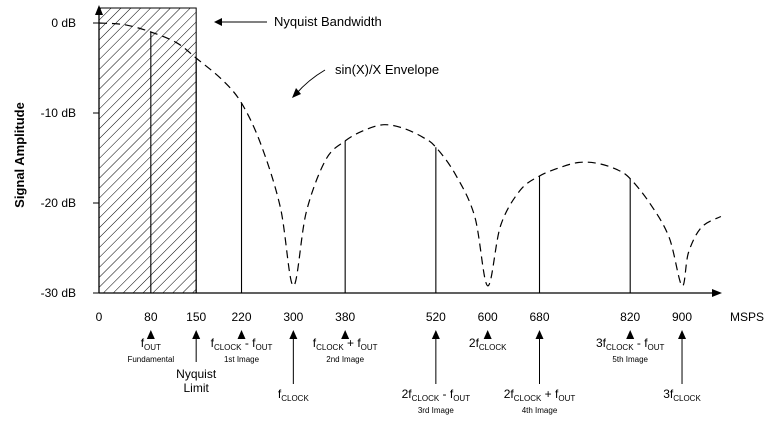 This screenshot has height=438, width=771. Describe the element at coordinates (293, 317) in the screenshot. I see `x-tick-label: 300` at that location.